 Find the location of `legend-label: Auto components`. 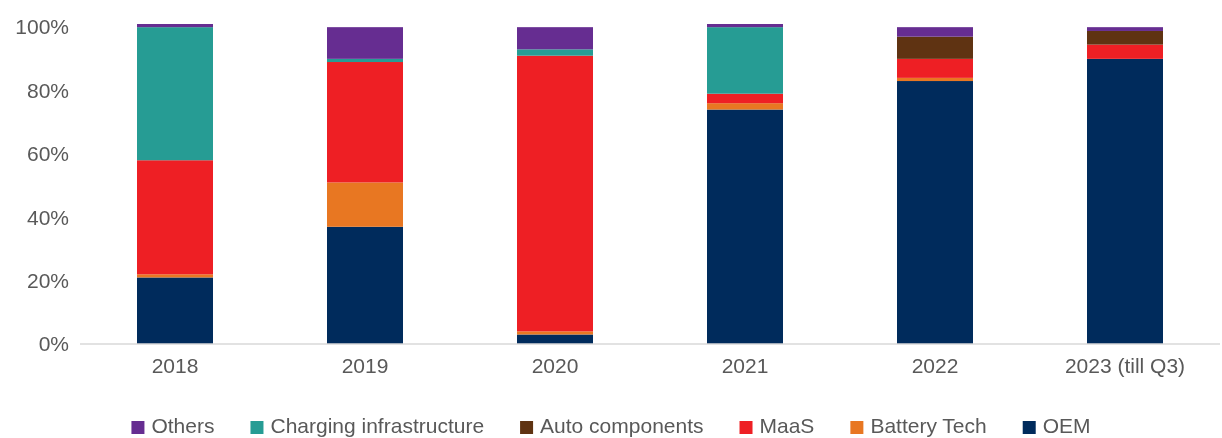

legend-label: Auto components is located at coordinates (622, 425).